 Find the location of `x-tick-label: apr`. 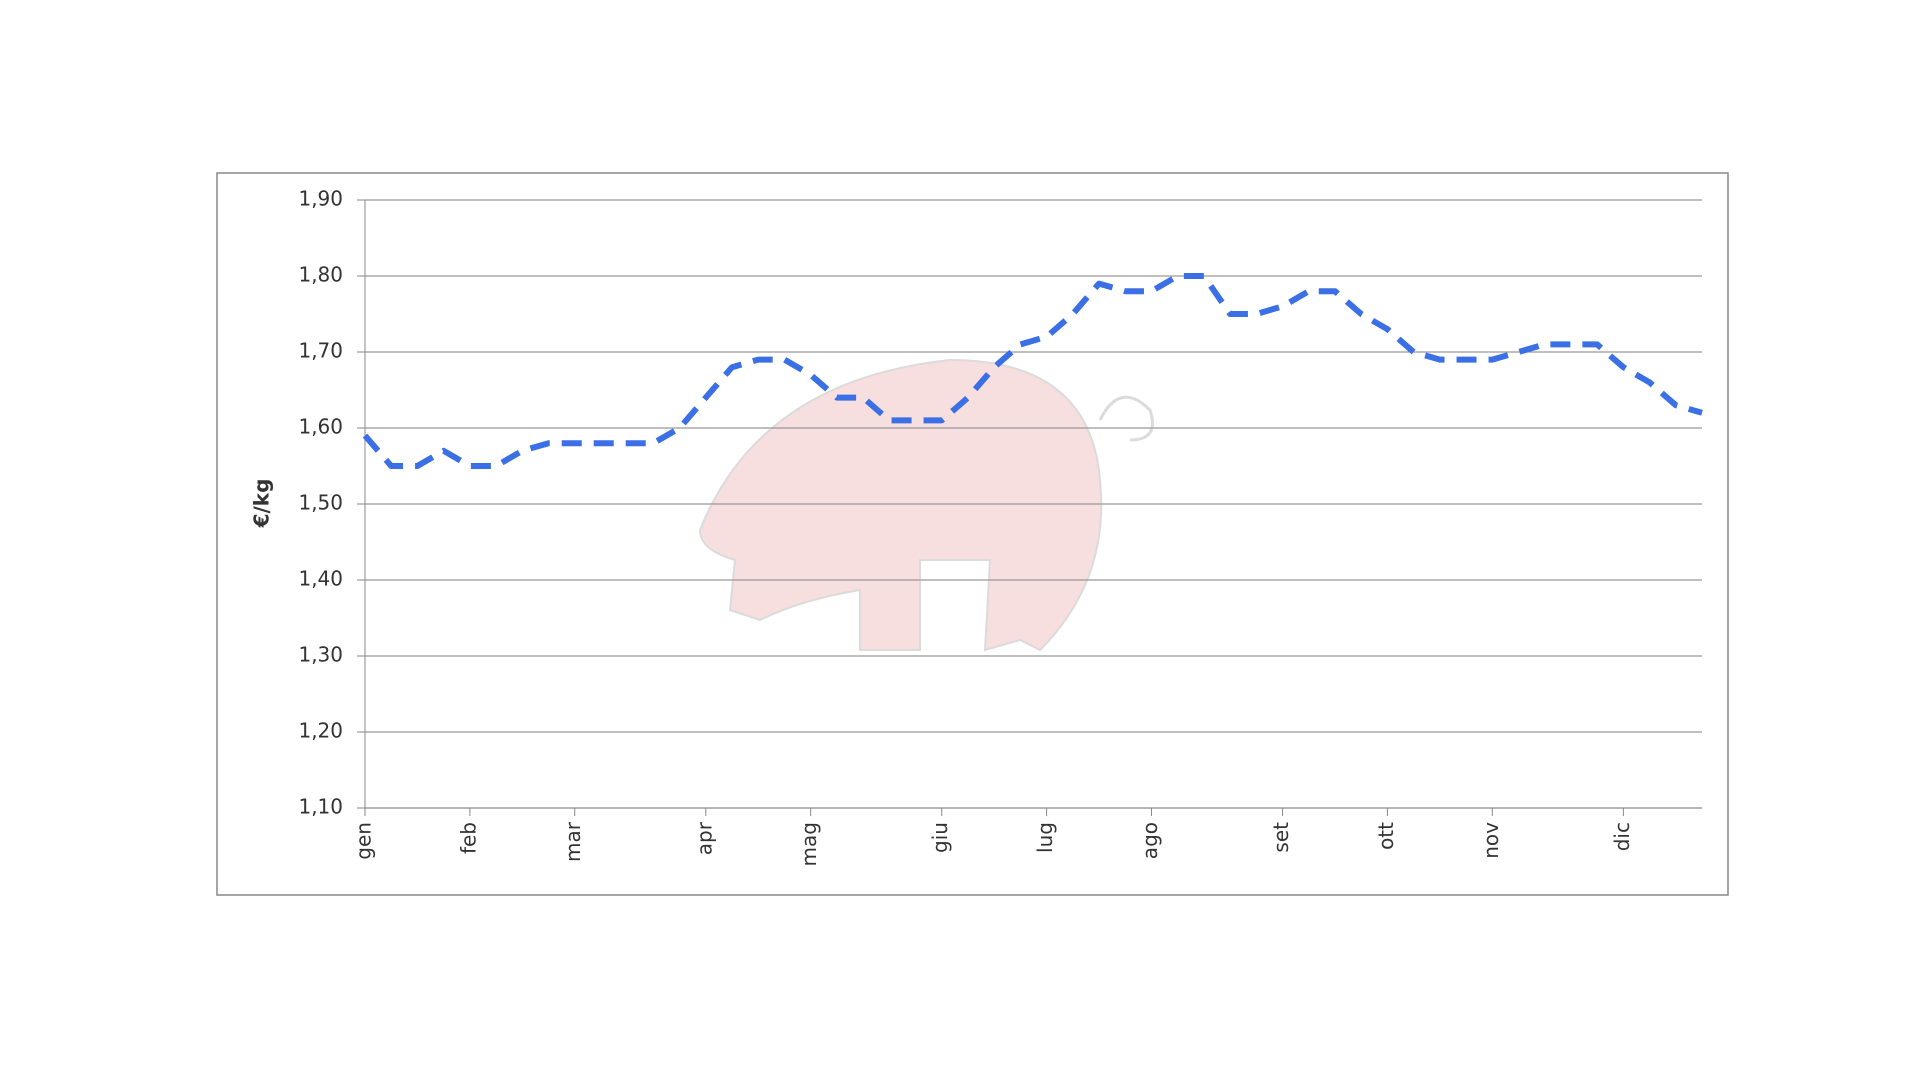

x-tick-label: apr is located at coordinates (704, 838).